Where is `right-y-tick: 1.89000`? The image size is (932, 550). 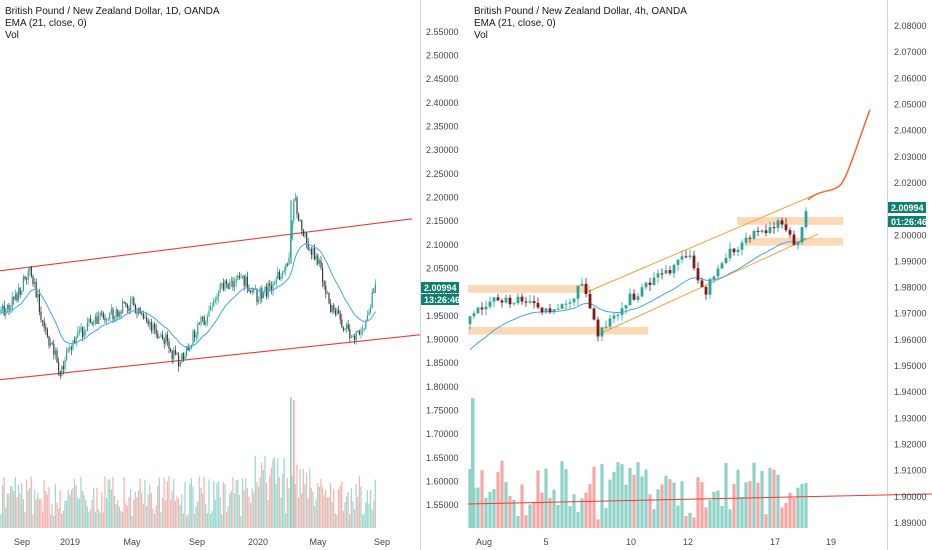 right-y-tick: 1.89000 is located at coordinates (910, 523).